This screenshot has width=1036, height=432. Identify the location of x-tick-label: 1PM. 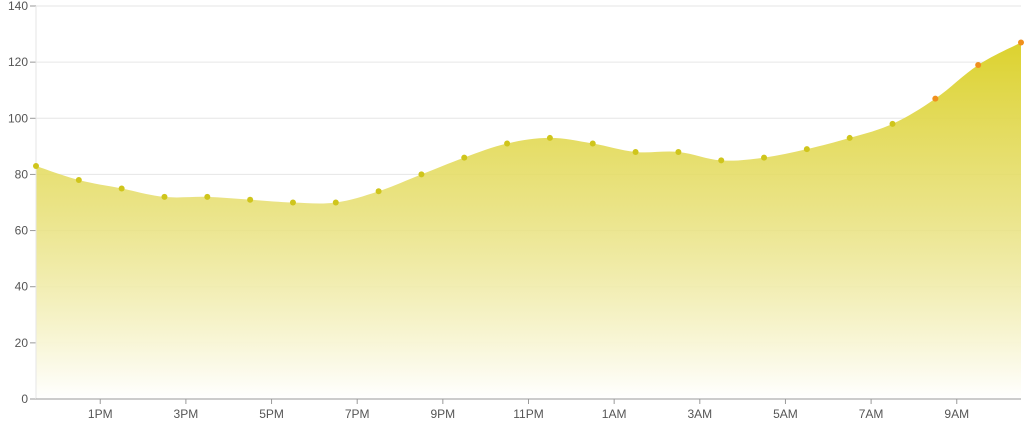
(100, 414).